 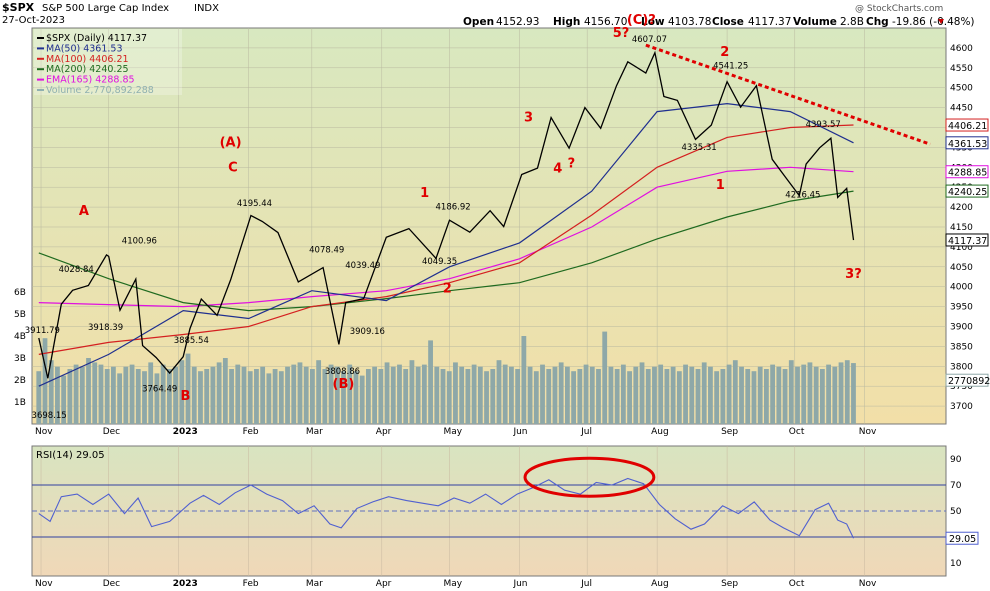 What do you see at coordinates (33, 20) in the screenshot?
I see `chart-date: 27-Oct-2023` at bounding box center [33, 20].